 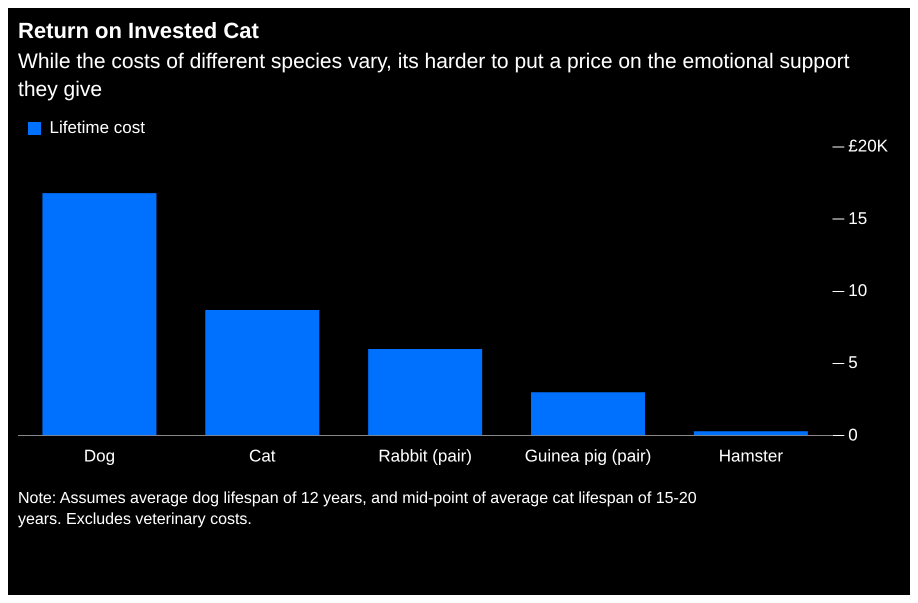 I want to click on x-tick-label: Guinea pig (pair), so click(x=588, y=456).